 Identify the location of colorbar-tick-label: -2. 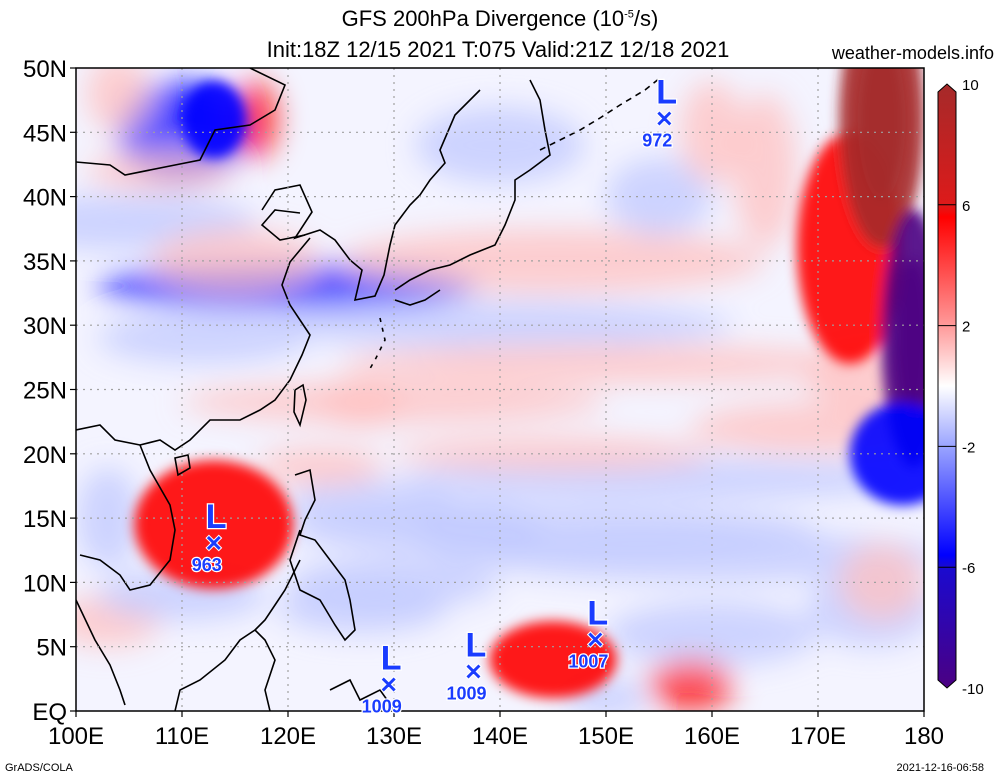
(968, 447).